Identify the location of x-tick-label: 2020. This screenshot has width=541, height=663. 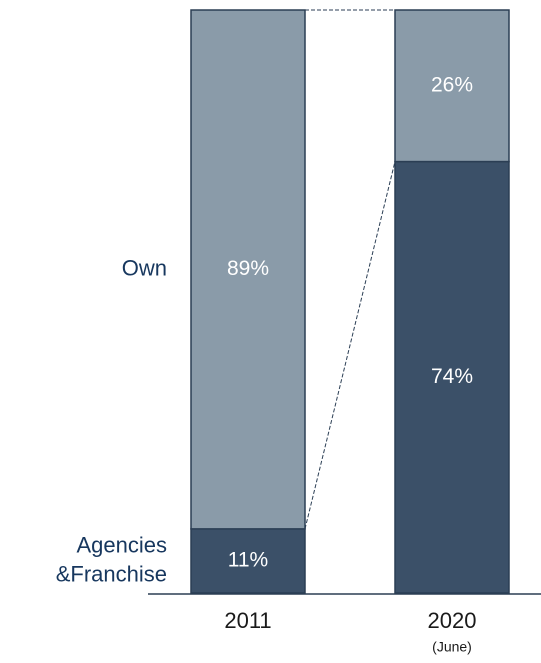
(452, 620).